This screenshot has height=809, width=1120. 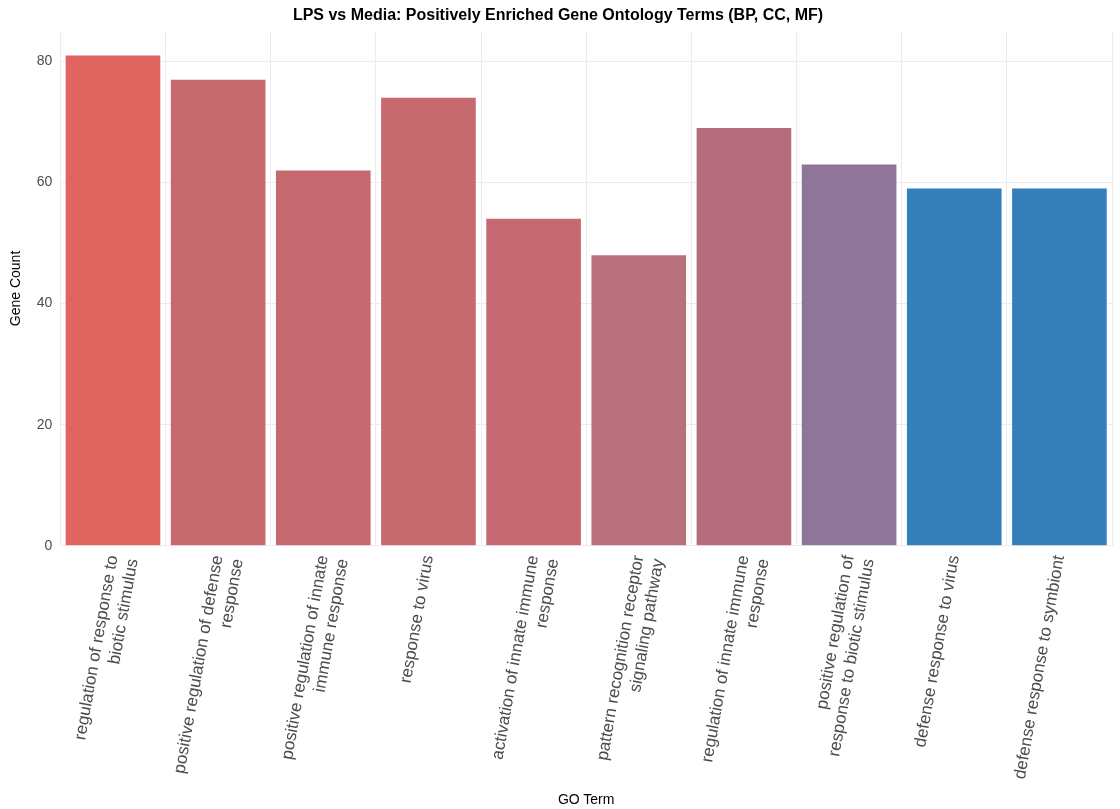 What do you see at coordinates (44, 60) in the screenshot?
I see `y-tick-label: 80` at bounding box center [44, 60].